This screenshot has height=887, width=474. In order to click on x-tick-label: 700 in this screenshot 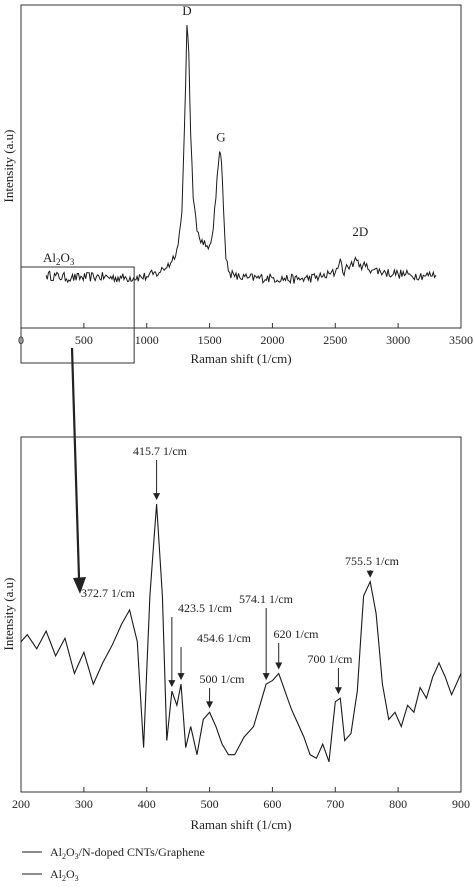, I will do `click(335, 804)`.